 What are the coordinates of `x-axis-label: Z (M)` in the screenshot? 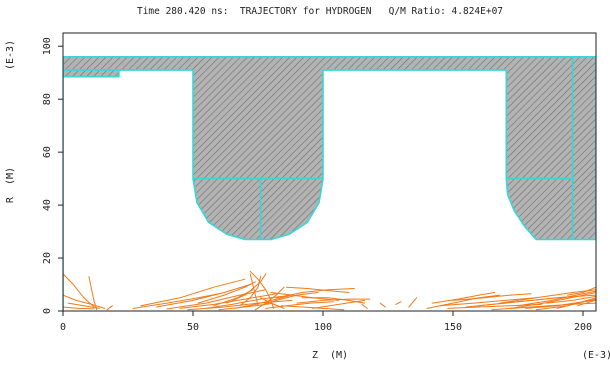 It's located at (330, 355).